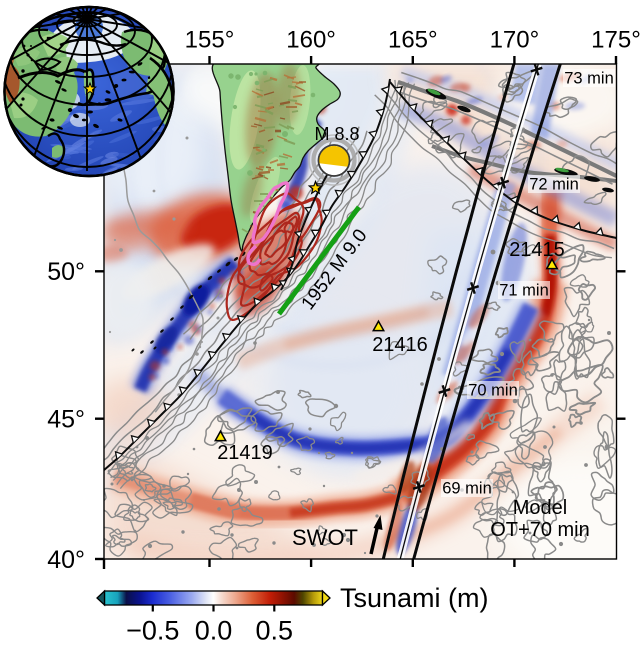 Image resolution: width=642 pixels, height=649 pixels. Describe the element at coordinates (152, 630) in the screenshot. I see `svg-text: −0.5` at that location.